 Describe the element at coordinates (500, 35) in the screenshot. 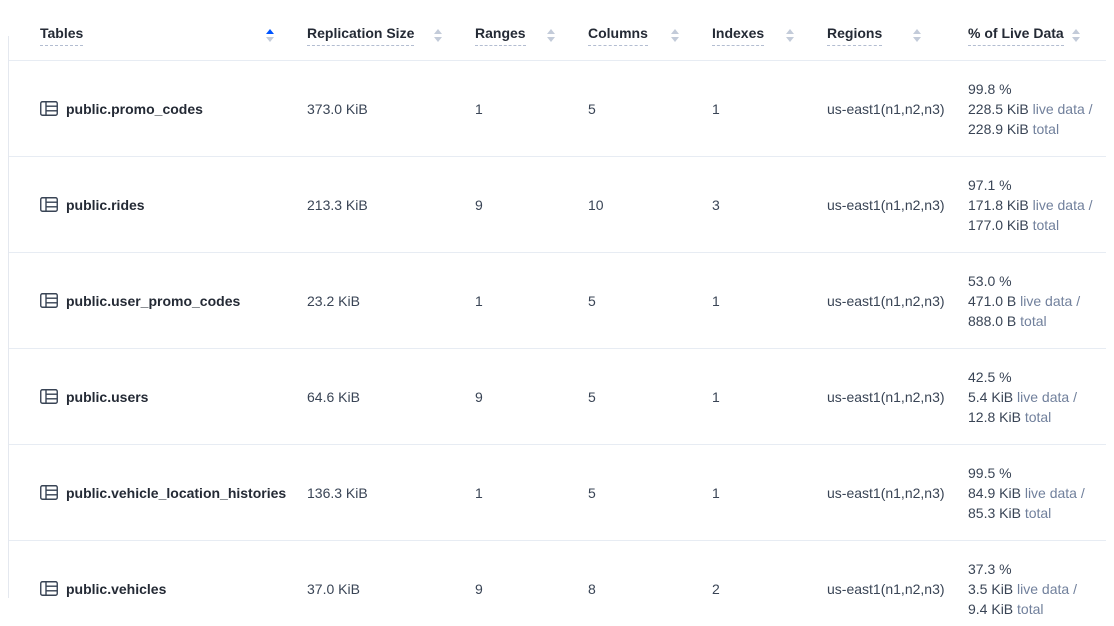

I see `column-header-ranges-label: Ranges` at that location.